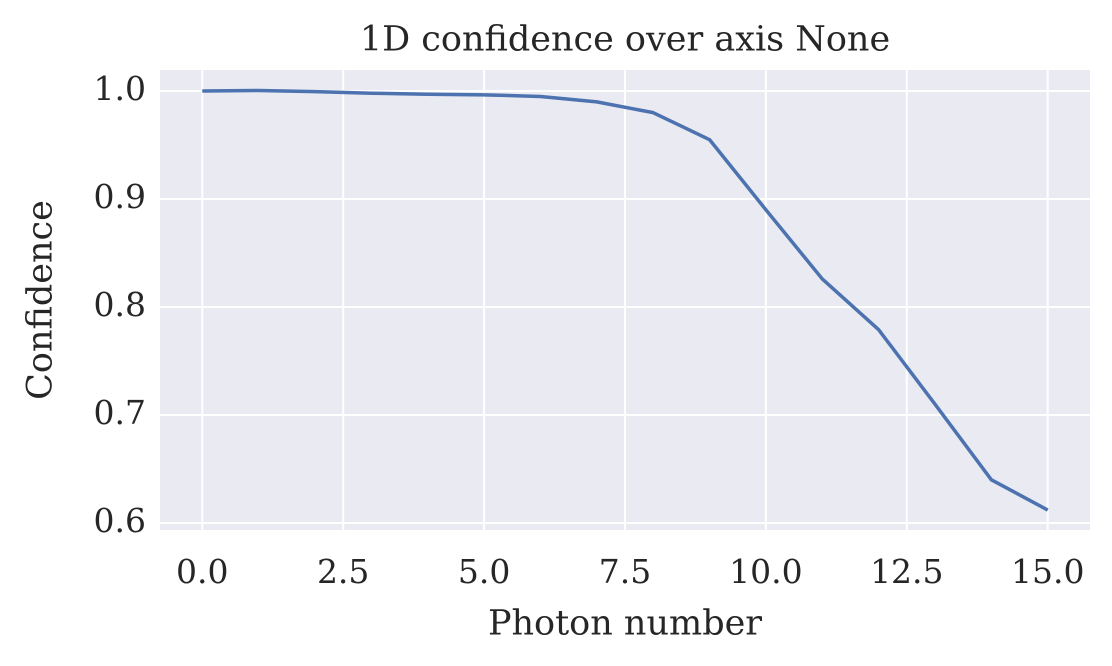 This screenshot has width=1112, height=666. I want to click on x-tick-label: 5.0, so click(484, 571).